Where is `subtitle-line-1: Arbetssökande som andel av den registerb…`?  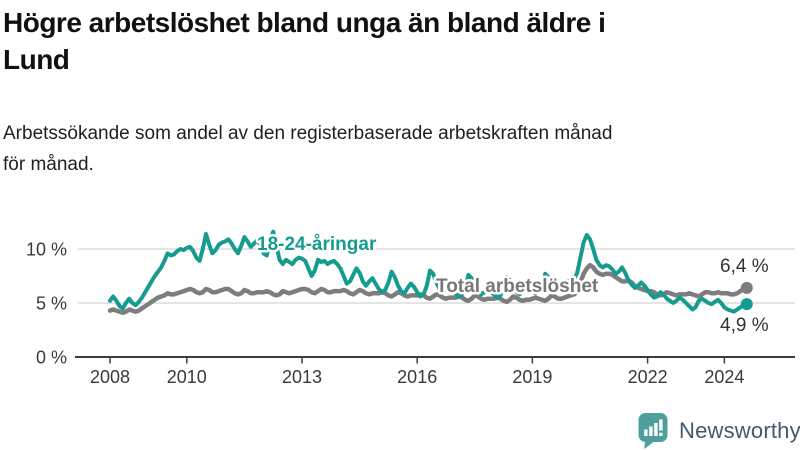
subtitle-line-1: Arbetssökande som andel av den registerb… is located at coordinates (308, 133).